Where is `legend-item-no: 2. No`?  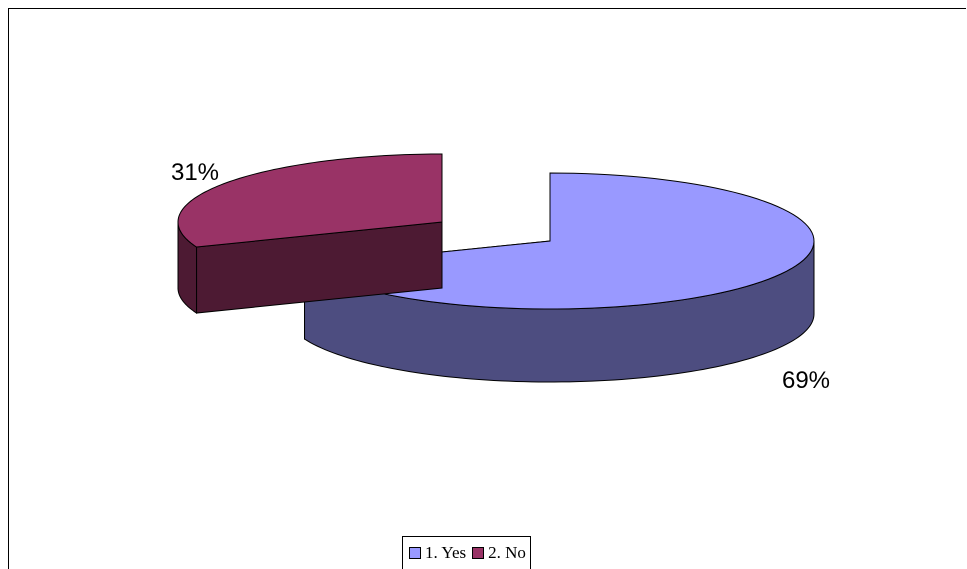 legend-item-no: 2. No is located at coordinates (499, 553).